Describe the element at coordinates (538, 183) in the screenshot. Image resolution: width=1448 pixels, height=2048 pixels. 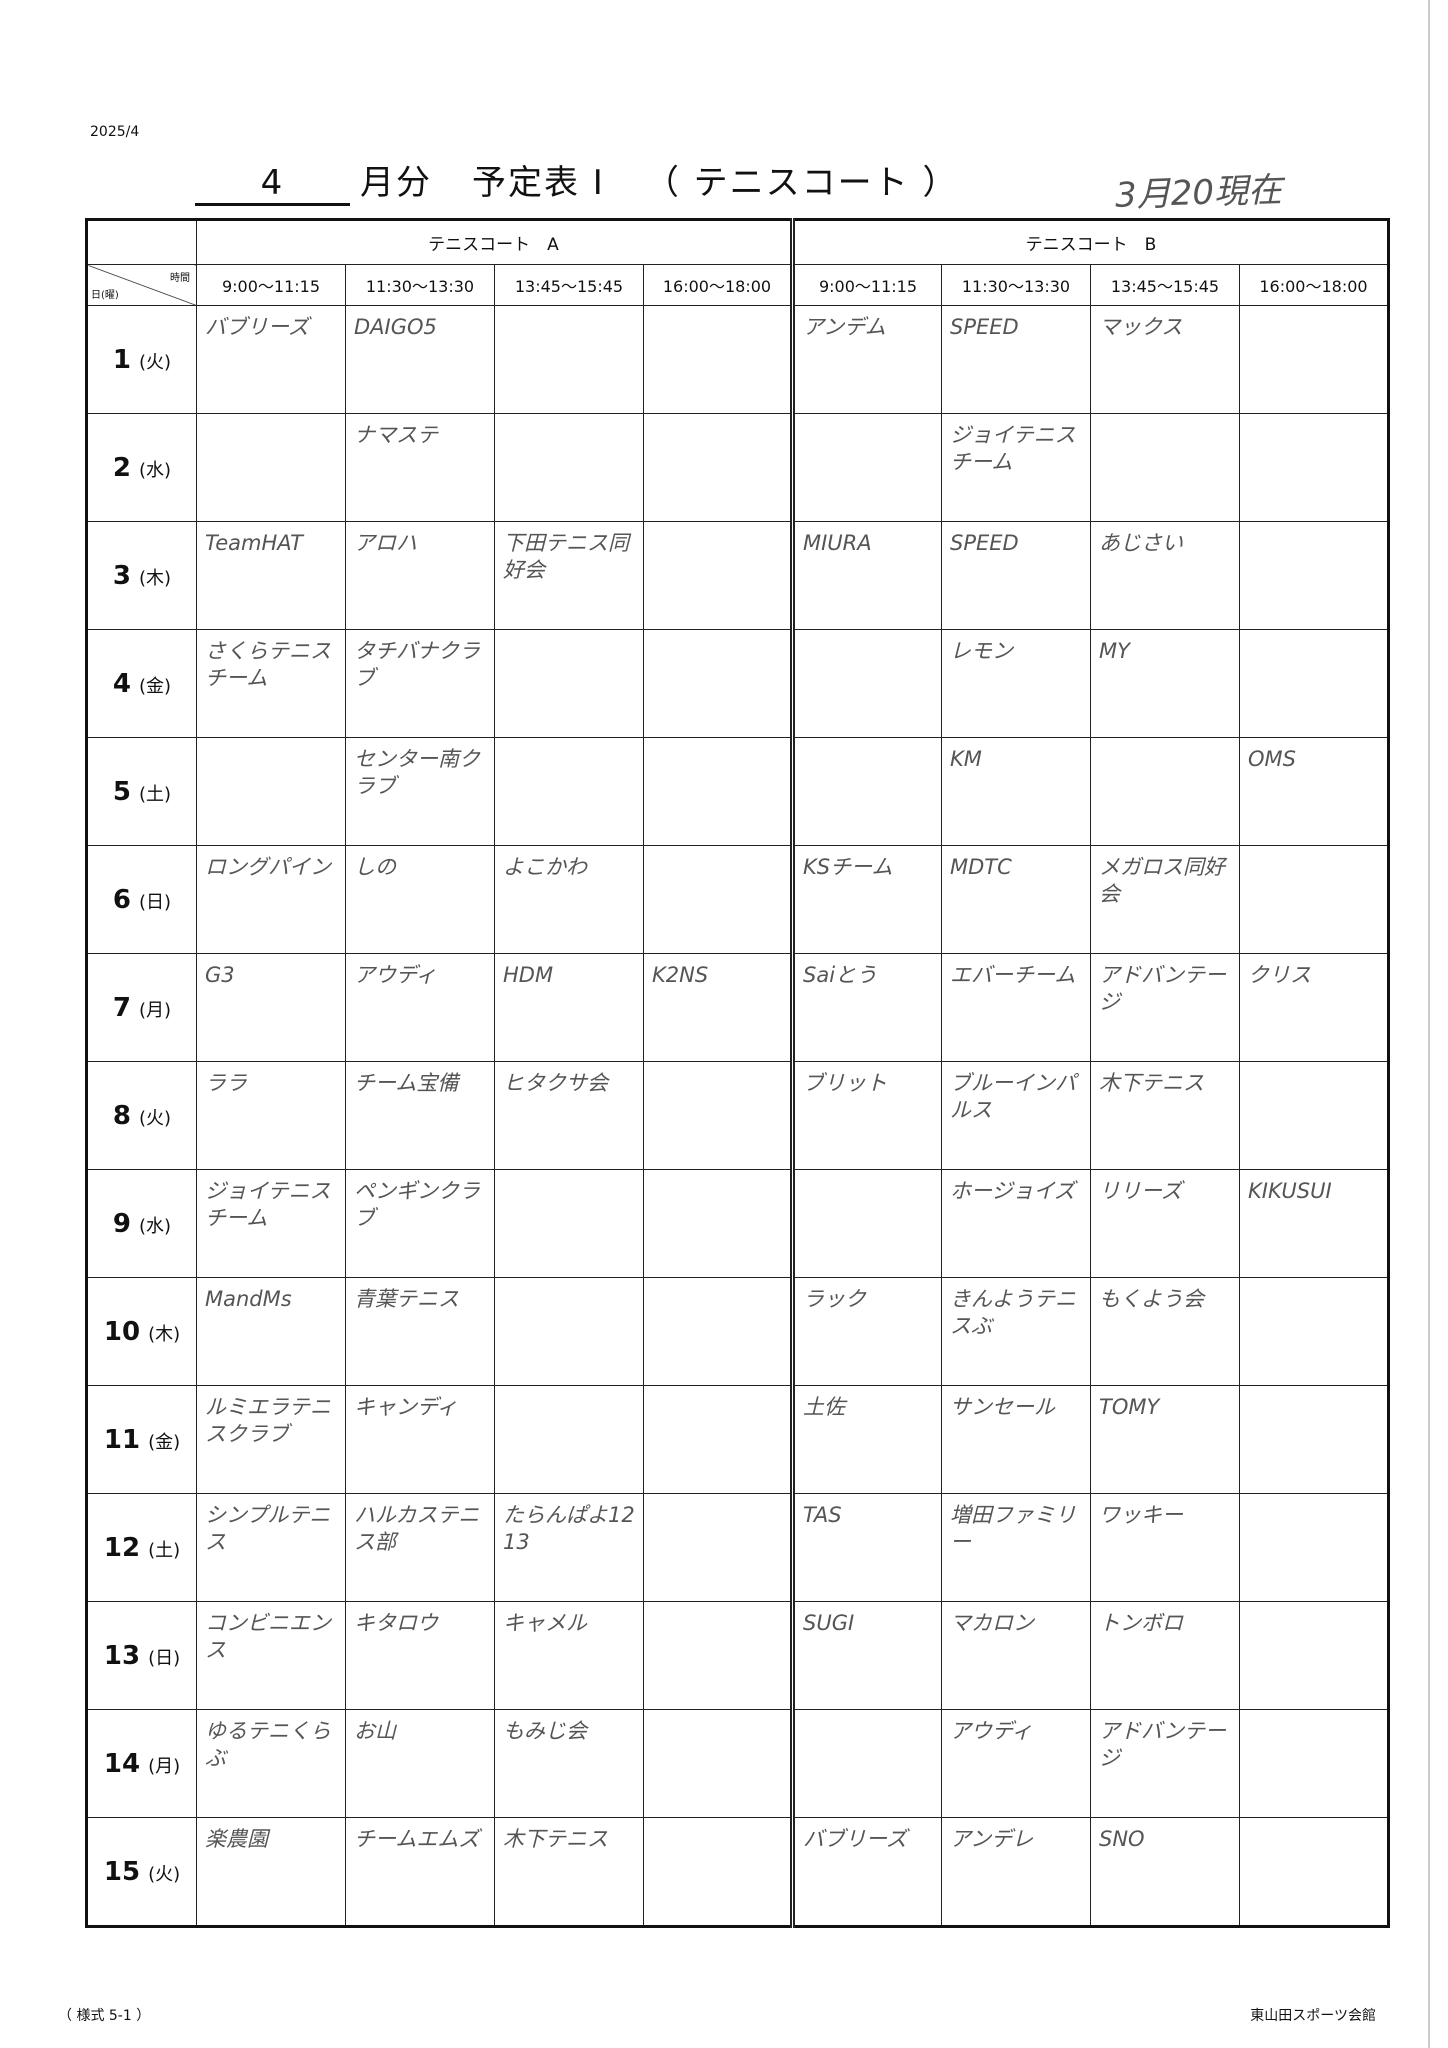
I see `schedule-label: 予定表 Ⅰ` at that location.